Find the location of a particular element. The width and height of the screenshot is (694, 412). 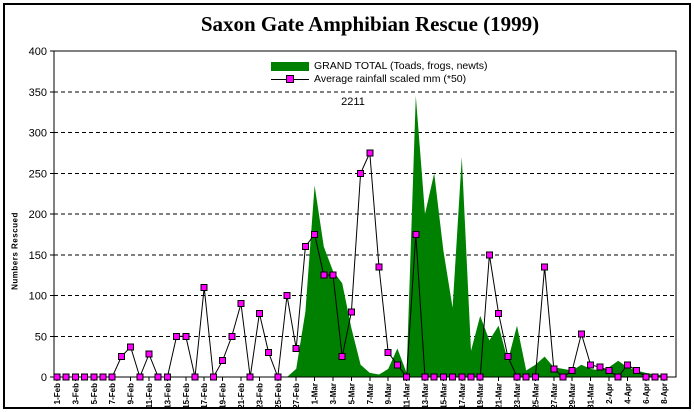

x-tick-label: 6-Apr is located at coordinates (646, 393).